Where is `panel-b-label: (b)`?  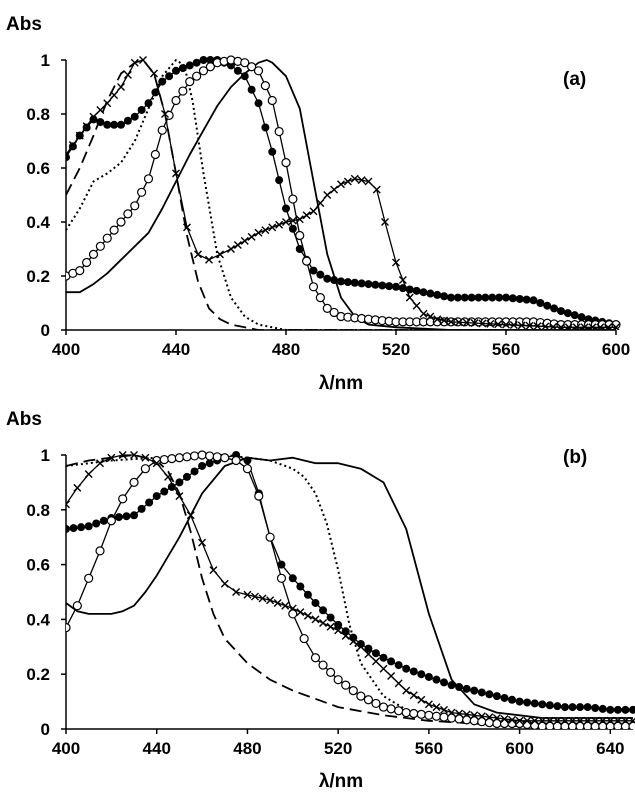
panel-b-label: (b) is located at coordinates (575, 457).